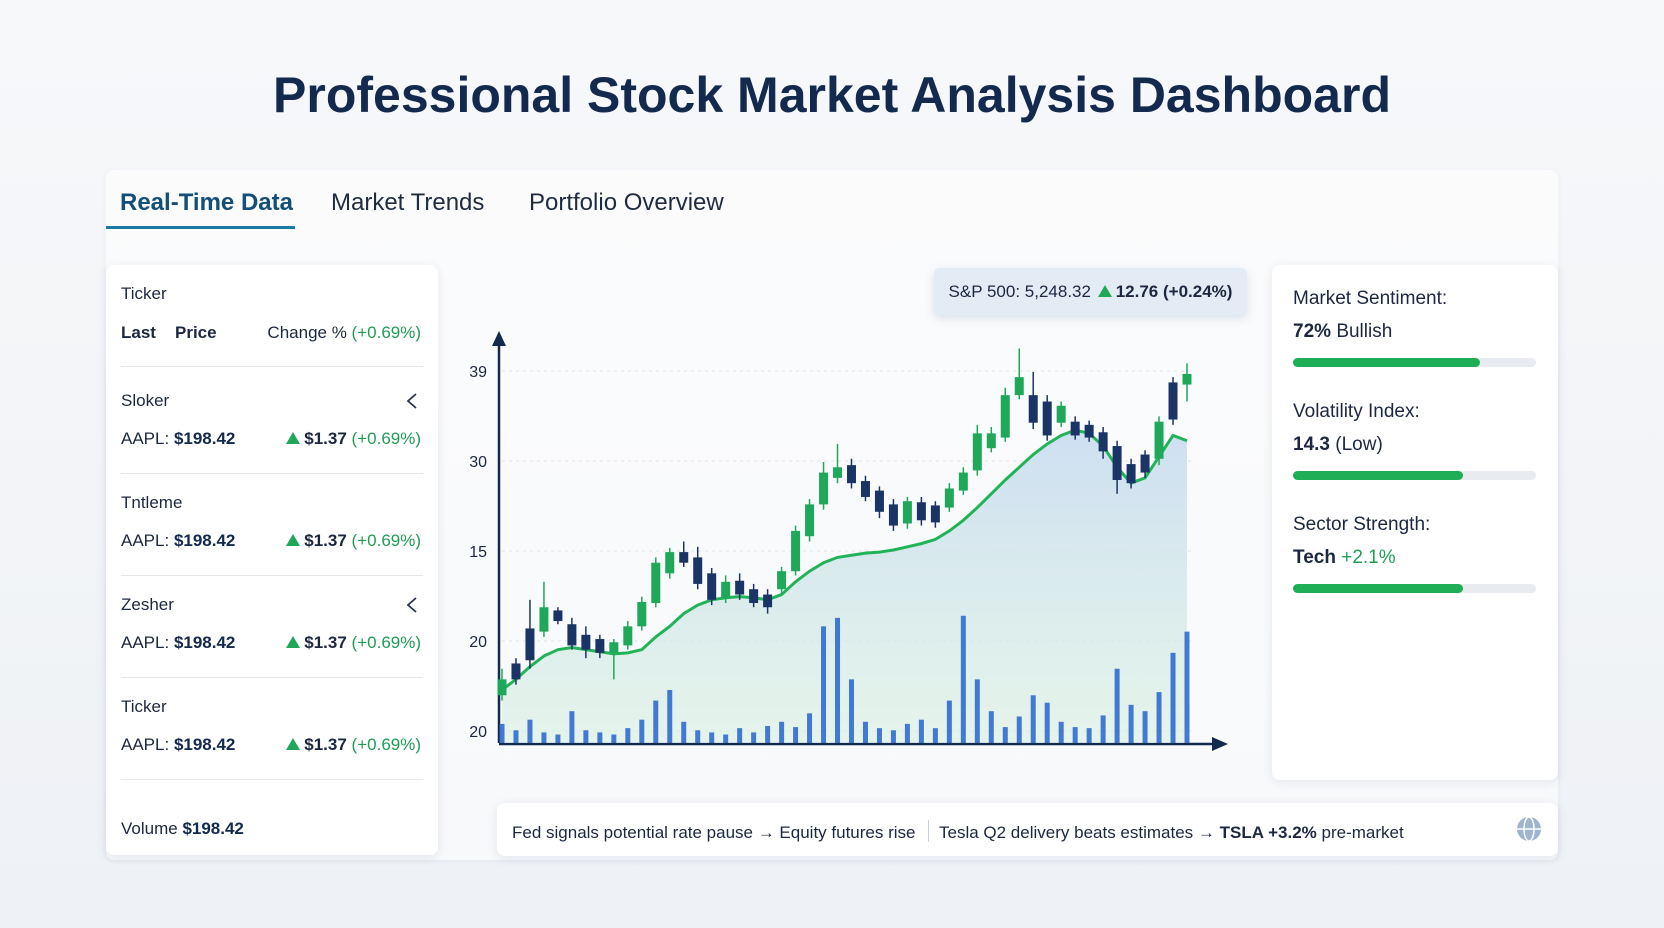 The height and width of the screenshot is (928, 1664). Describe the element at coordinates (478, 462) in the screenshot. I see `y-tick-label: 30` at that location.